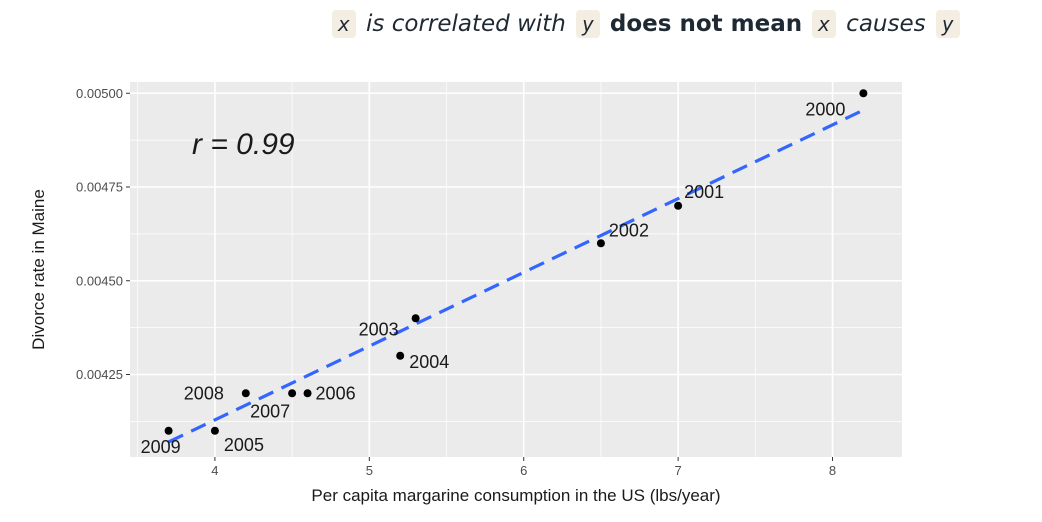  Describe the element at coordinates (415, 318) in the screenshot. I see `data-point-2003` at that location.